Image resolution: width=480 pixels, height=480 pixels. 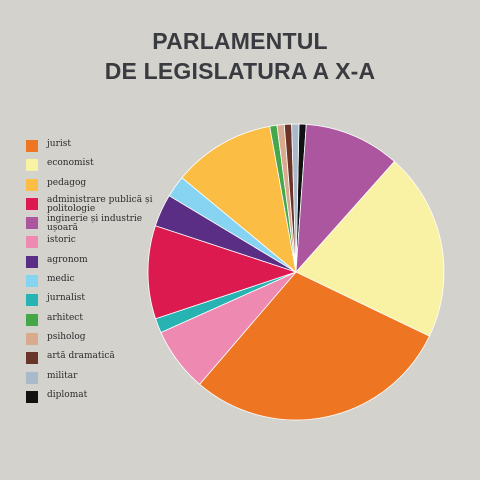 I want to click on legend-item: jurist, so click(x=91, y=146).